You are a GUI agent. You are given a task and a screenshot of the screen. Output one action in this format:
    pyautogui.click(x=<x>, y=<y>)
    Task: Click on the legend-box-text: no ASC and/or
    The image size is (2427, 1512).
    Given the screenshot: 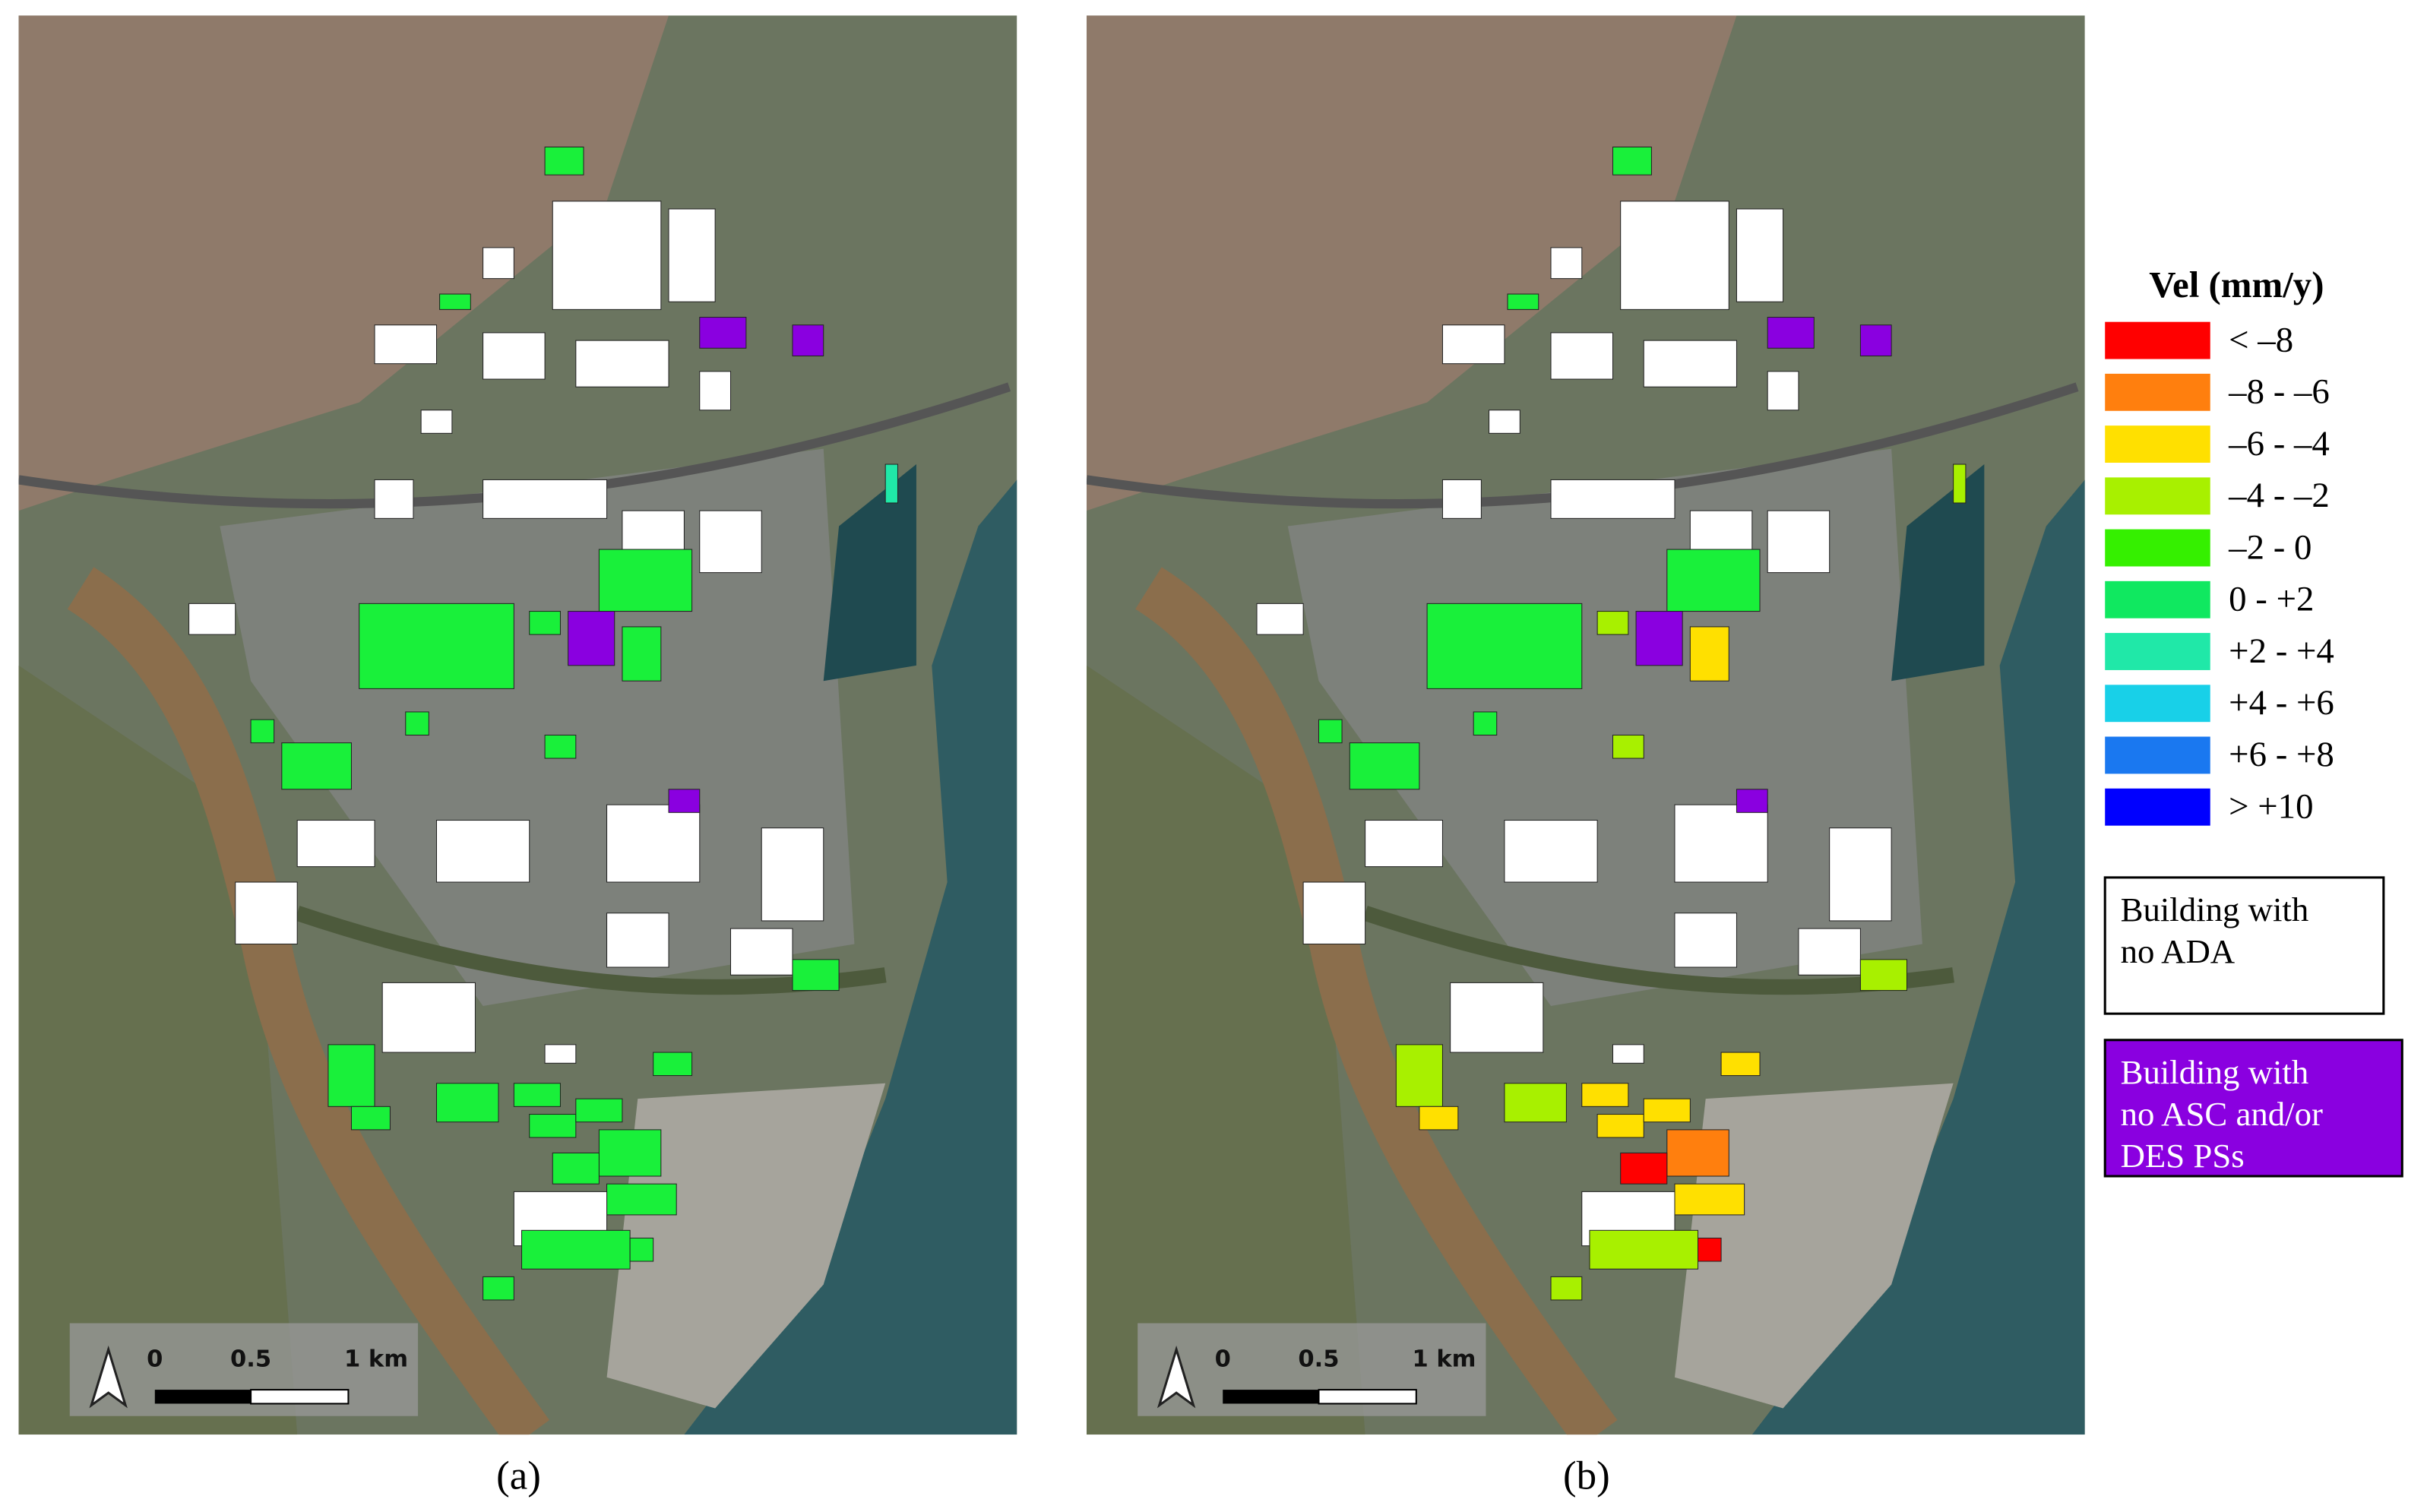 What is the action you would take?
    pyautogui.click(x=2222, y=1114)
    